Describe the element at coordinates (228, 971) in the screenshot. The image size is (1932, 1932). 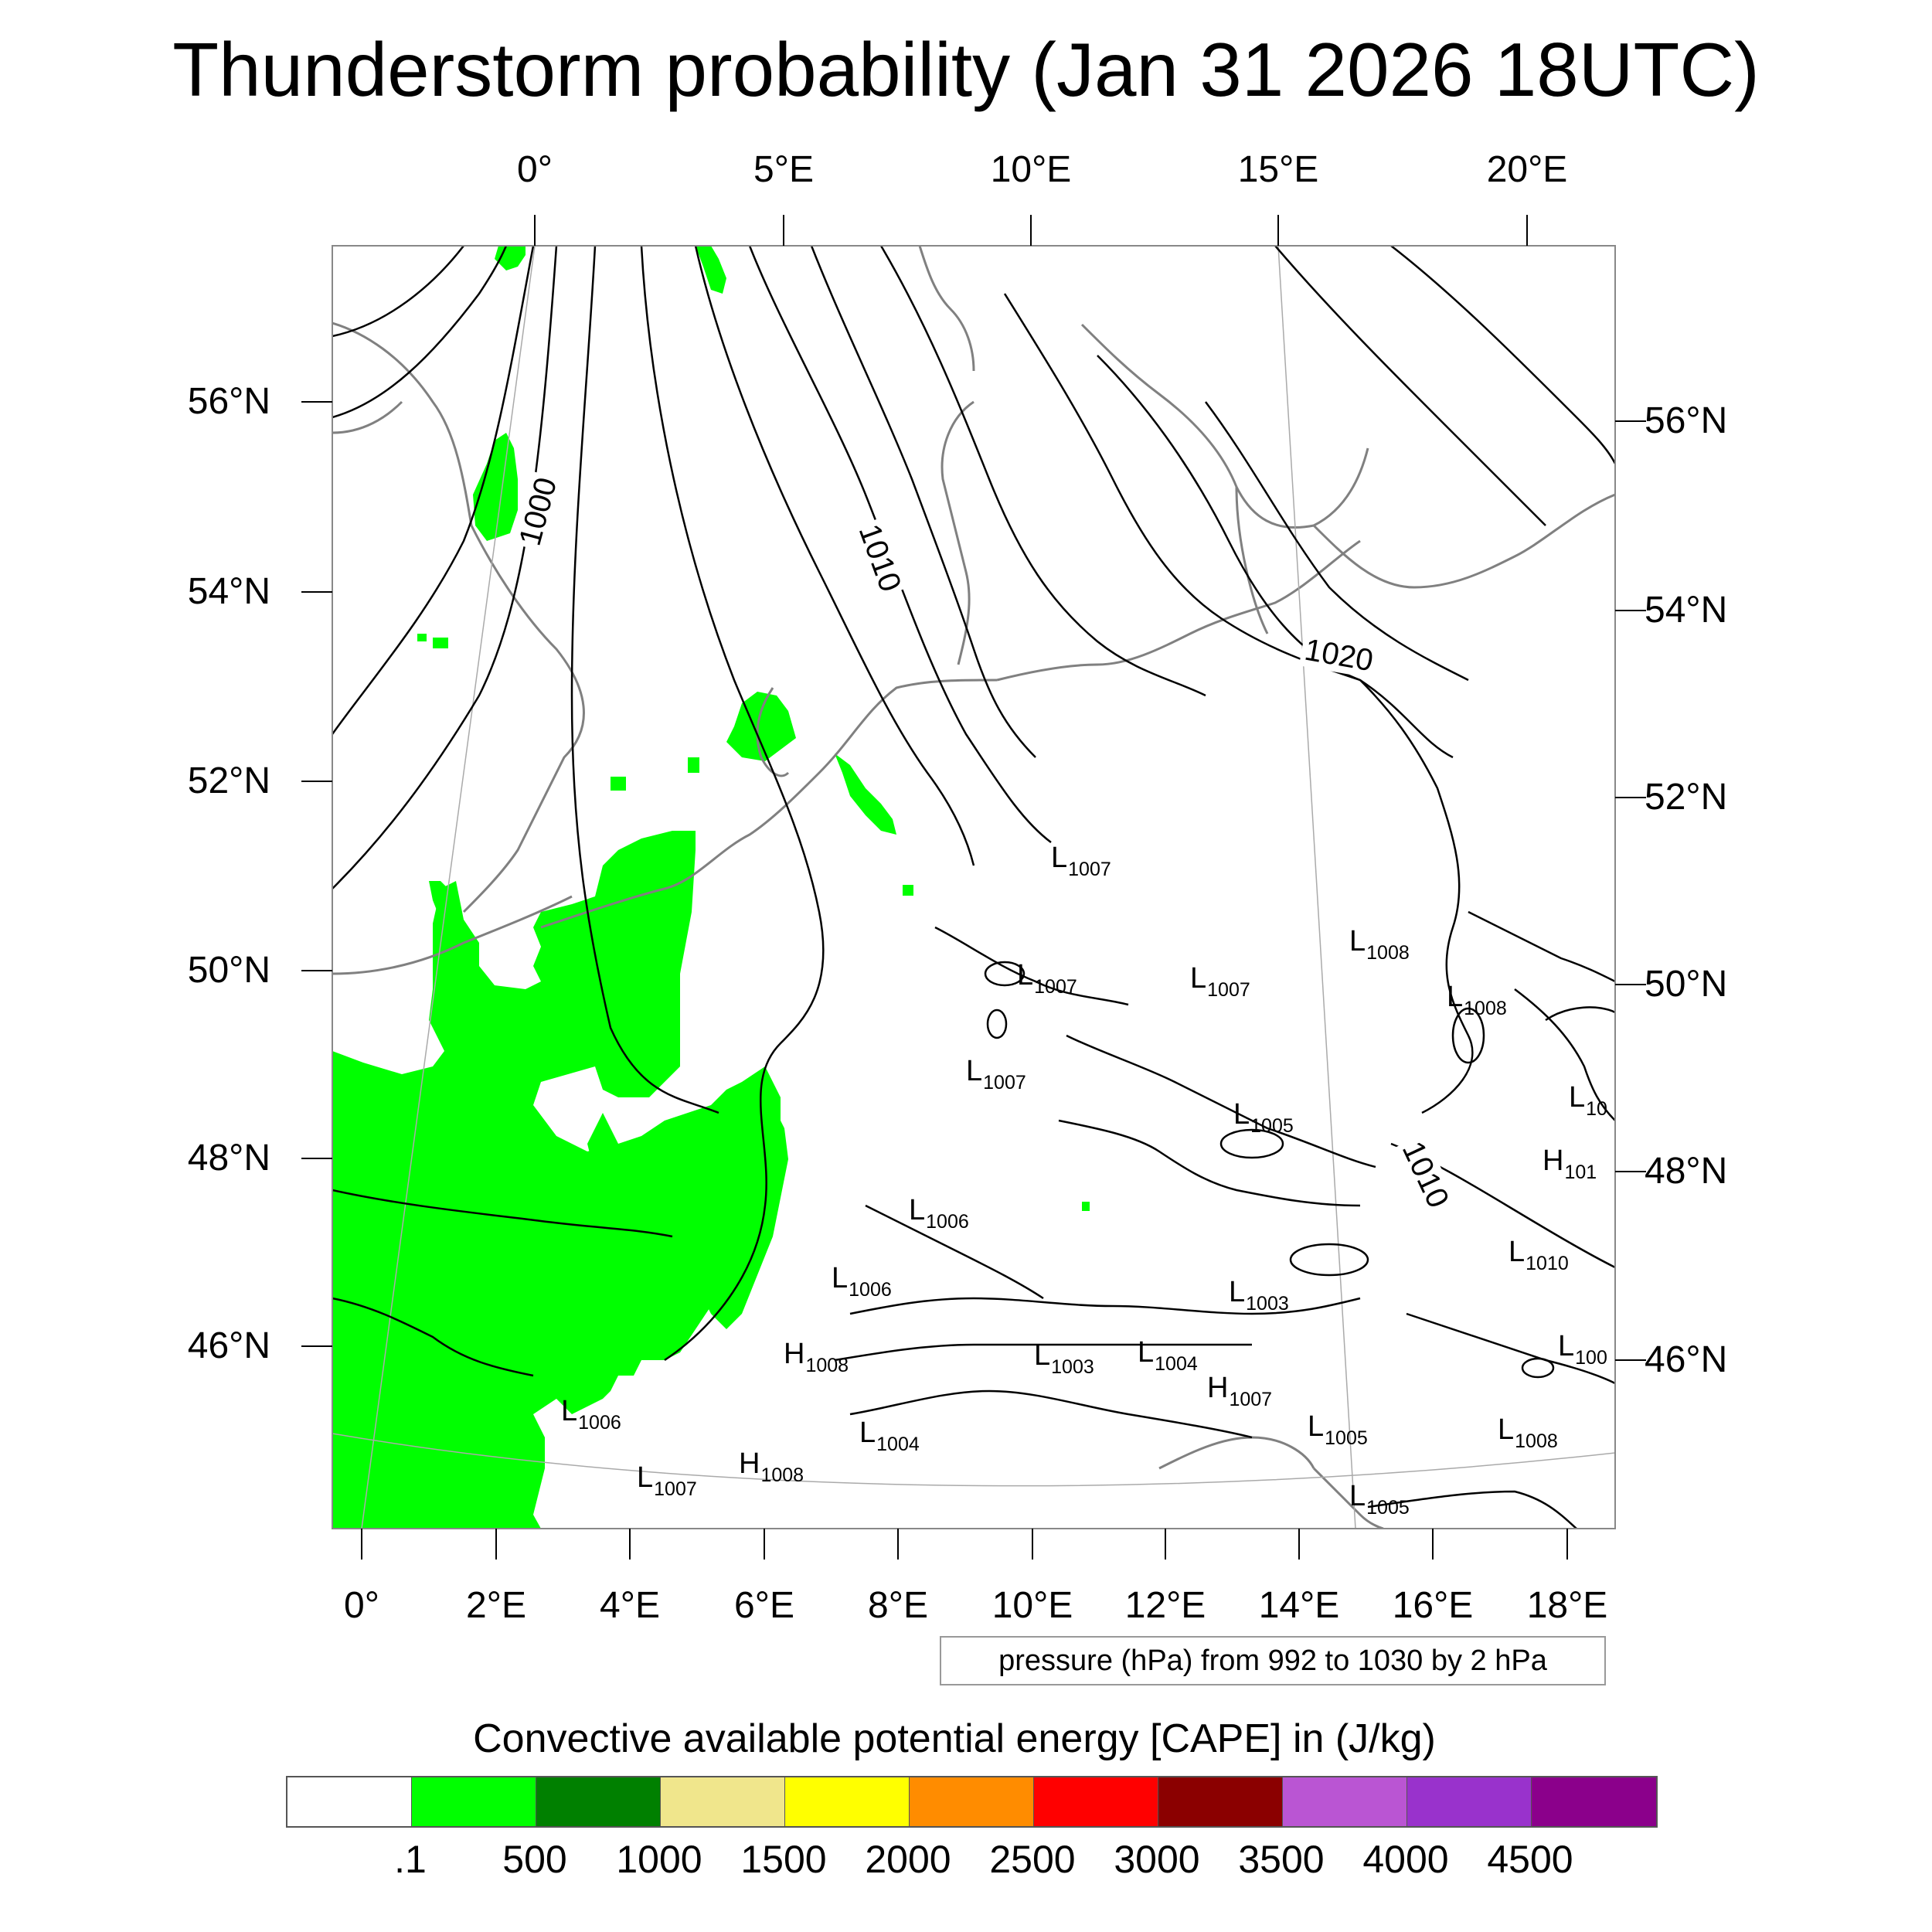
I see `left-lat-label: 50°N` at that location.